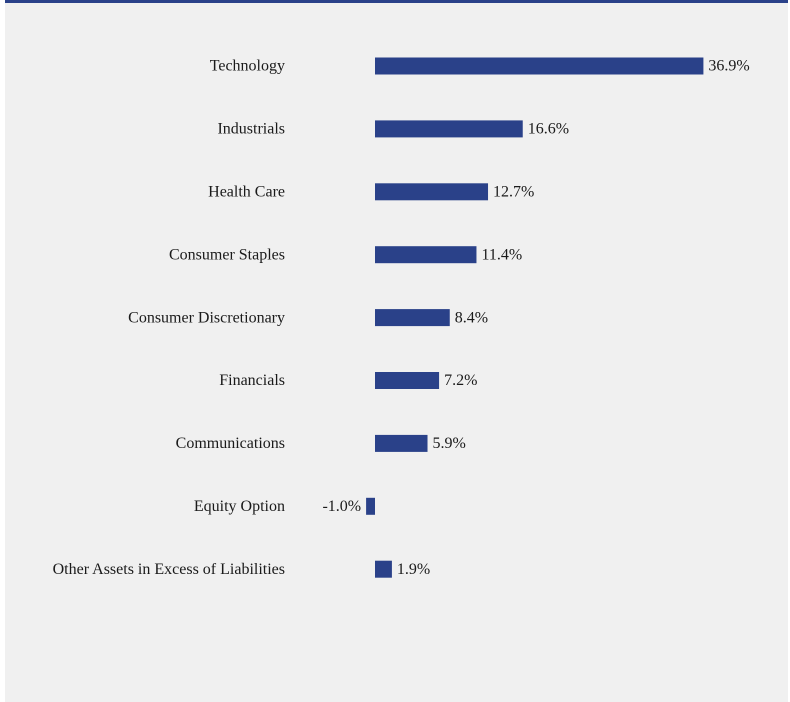 The image size is (790, 702). Describe the element at coordinates (513, 191) in the screenshot. I see `value-label: 12.7%` at that location.